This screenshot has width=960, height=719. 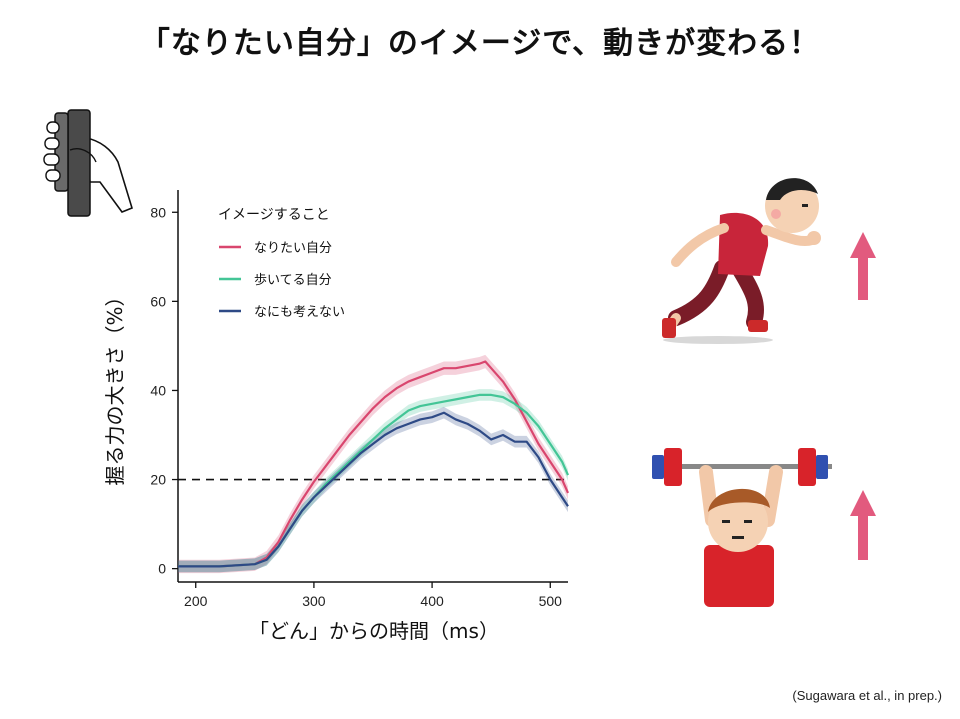 I want to click on confidence-bands, so click(x=373, y=464).